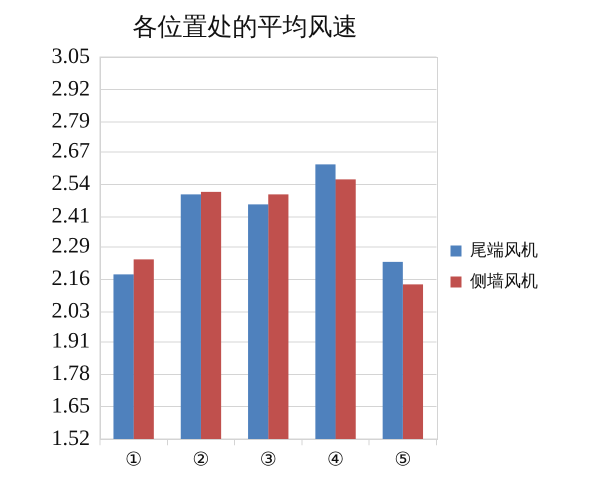  I want to click on y-tick-label: 2.67, so click(71, 150).